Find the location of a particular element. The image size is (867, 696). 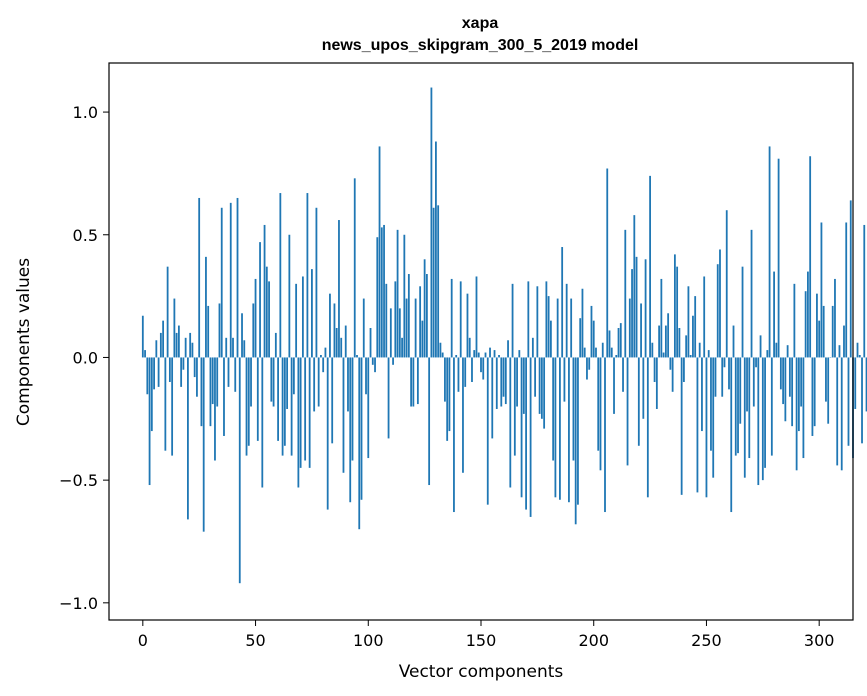

y-tick-label: 0.0 is located at coordinates (85, 357).